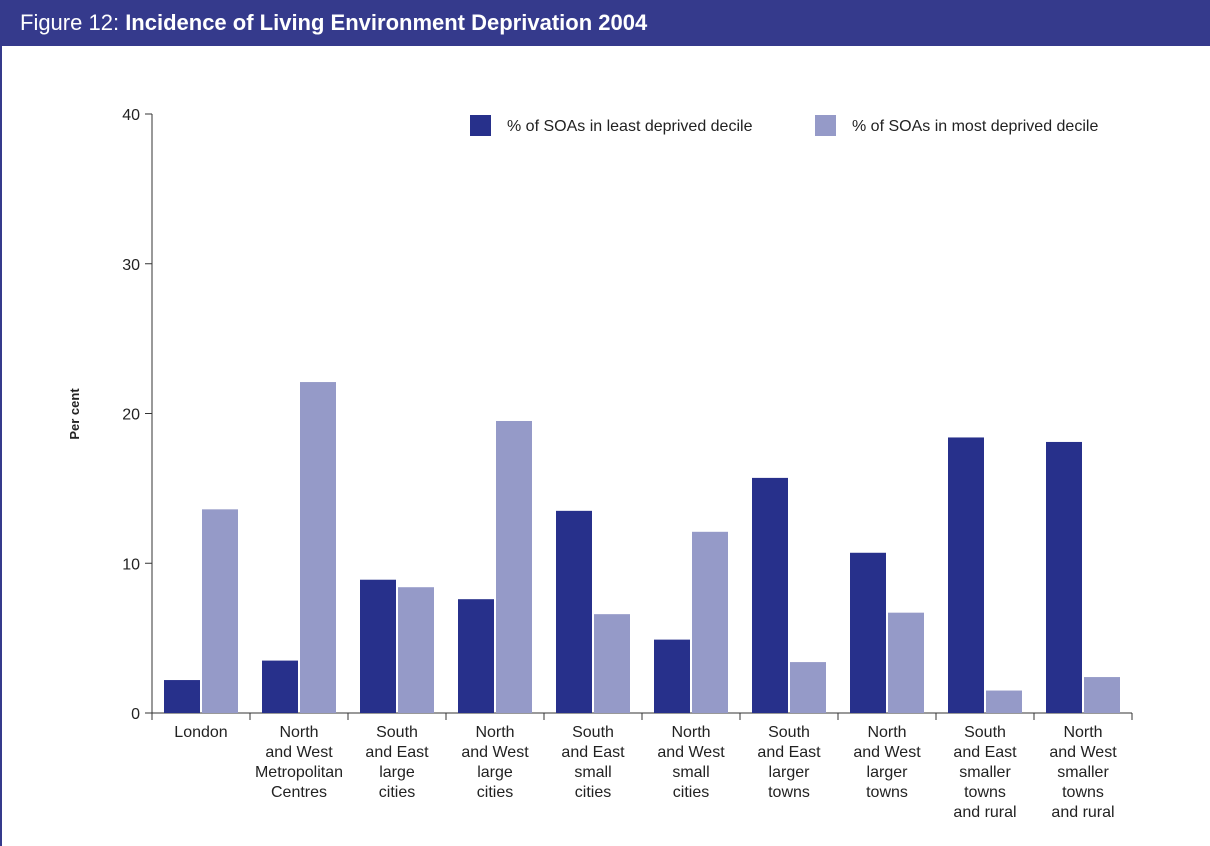 Image resolution: width=1210 pixels, height=846 pixels. What do you see at coordinates (74, 414) in the screenshot?
I see `y-axis-label: Per cent` at bounding box center [74, 414].